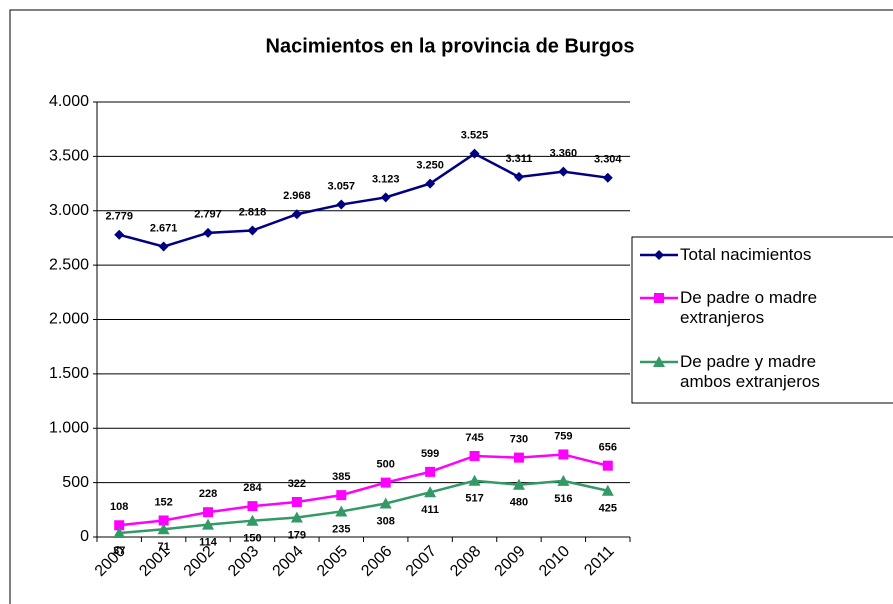 This screenshot has width=893, height=604. Describe the element at coordinates (342, 186) in the screenshot. I see `data-label: 3.057` at that location.